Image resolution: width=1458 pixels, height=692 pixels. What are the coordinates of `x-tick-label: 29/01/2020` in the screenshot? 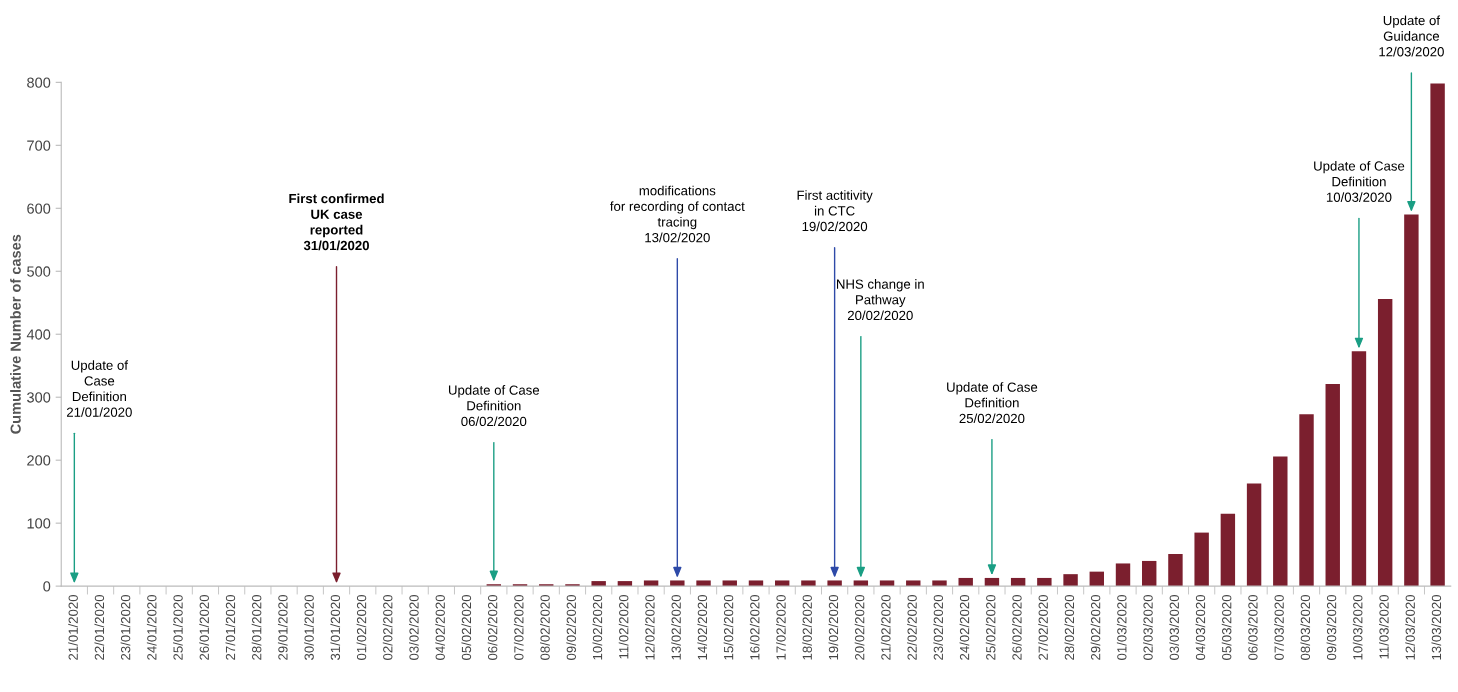 It's located at (282, 627).